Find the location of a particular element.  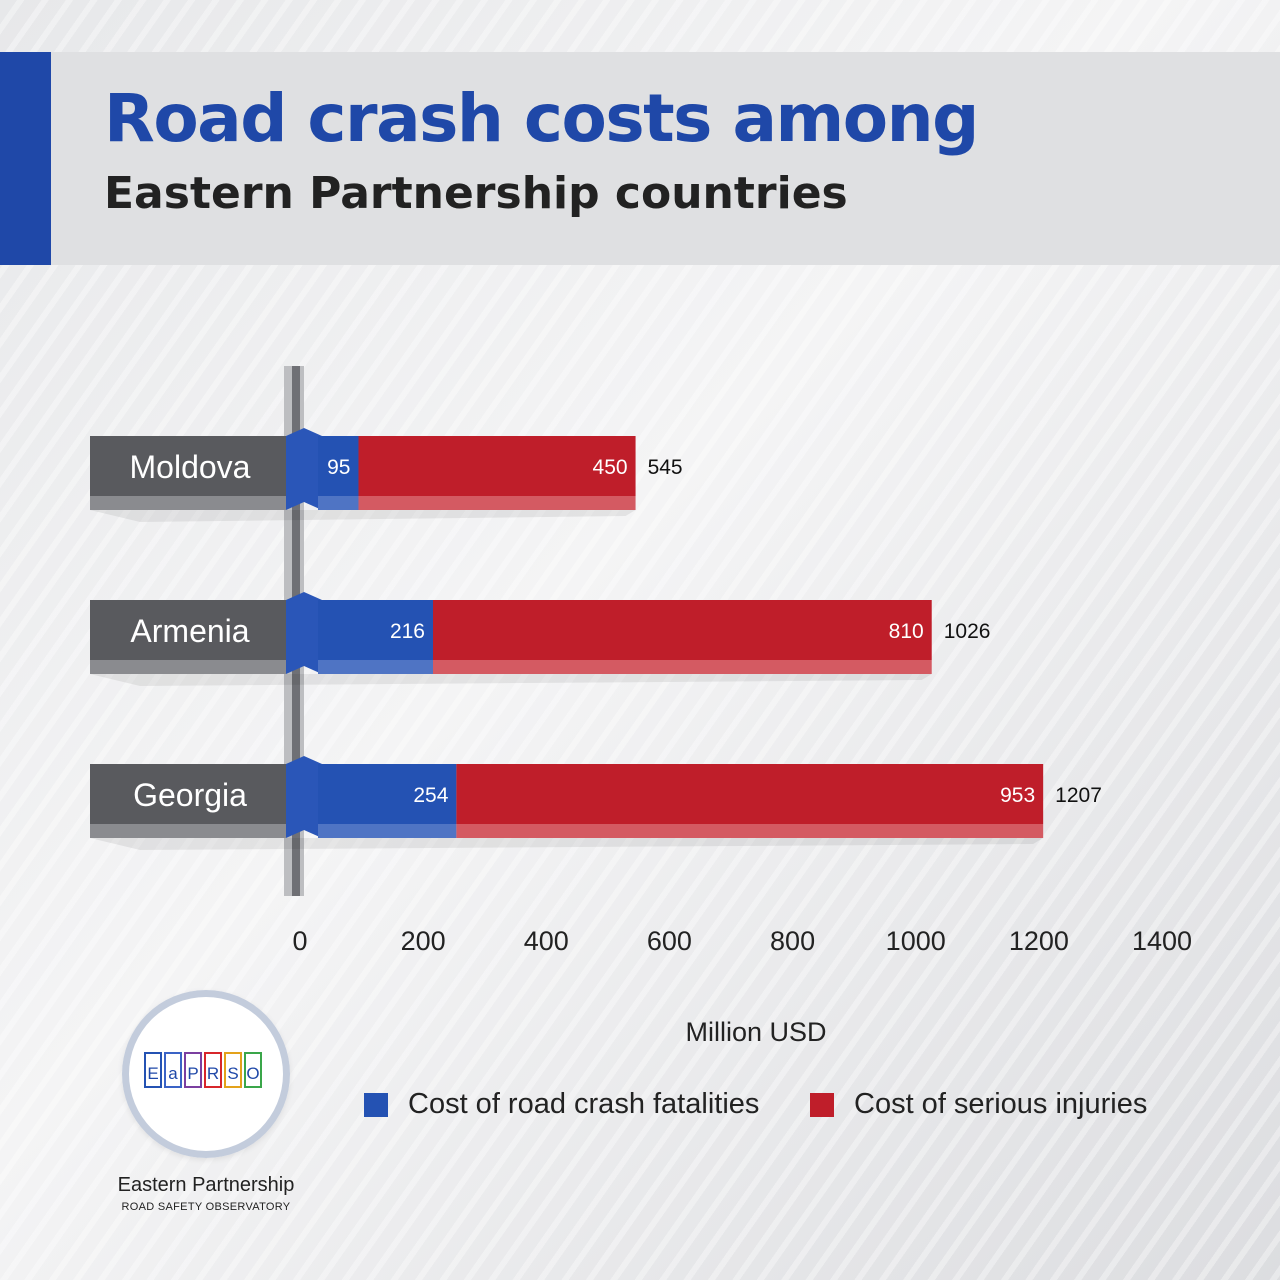

logo-letter-box: E is located at coordinates (153, 1070).